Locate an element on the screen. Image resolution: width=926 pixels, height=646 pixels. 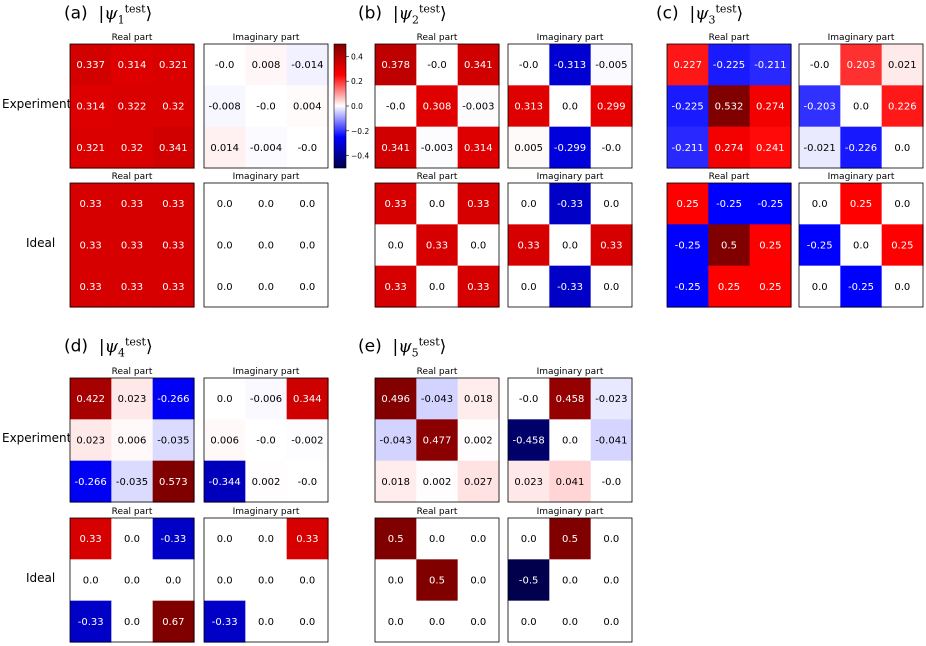
cell-value-label: 0.5 is located at coordinates (437, 581).